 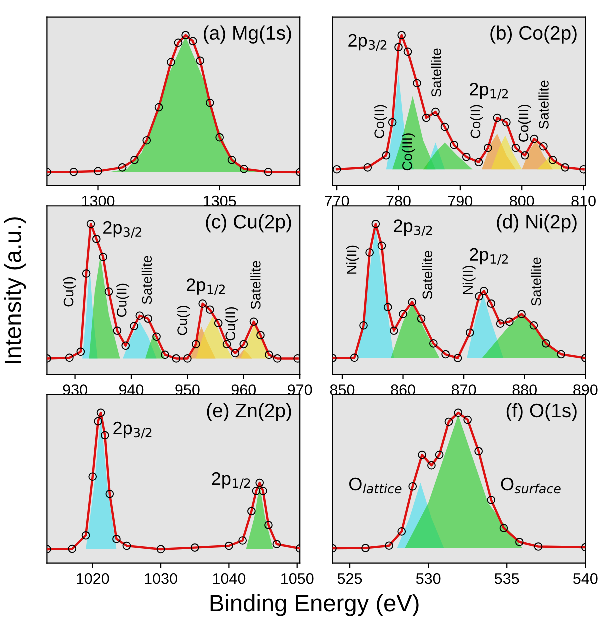 What do you see at coordinates (15, 291) in the screenshot?
I see `y-axis-title: Intensity (a.u.)` at bounding box center [15, 291].